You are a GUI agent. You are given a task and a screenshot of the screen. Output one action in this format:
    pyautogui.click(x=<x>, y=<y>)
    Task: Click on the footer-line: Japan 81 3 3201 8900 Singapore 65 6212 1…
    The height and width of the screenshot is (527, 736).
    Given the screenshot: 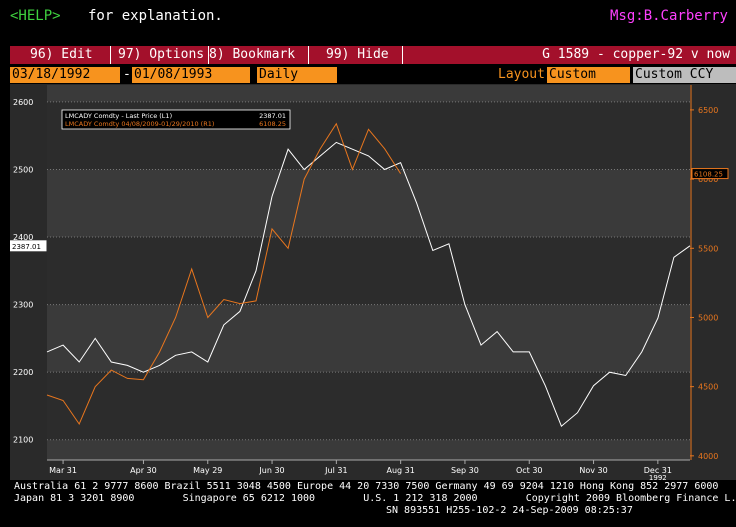 What is the action you would take?
    pyautogui.click(x=375, y=498)
    